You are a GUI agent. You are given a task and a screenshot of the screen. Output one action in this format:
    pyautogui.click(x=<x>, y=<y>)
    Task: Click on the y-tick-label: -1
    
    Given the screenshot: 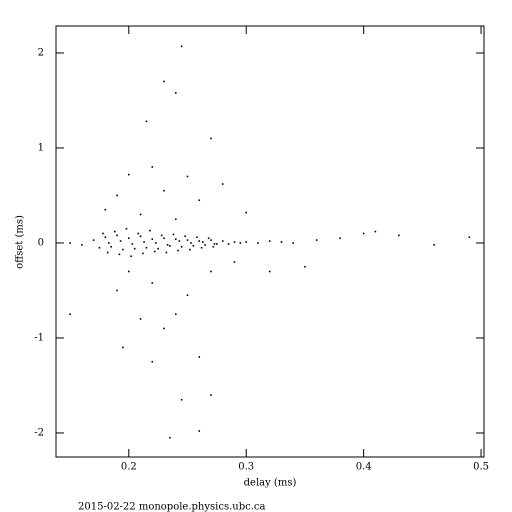 What is the action you would take?
    pyautogui.click(x=39, y=337)
    